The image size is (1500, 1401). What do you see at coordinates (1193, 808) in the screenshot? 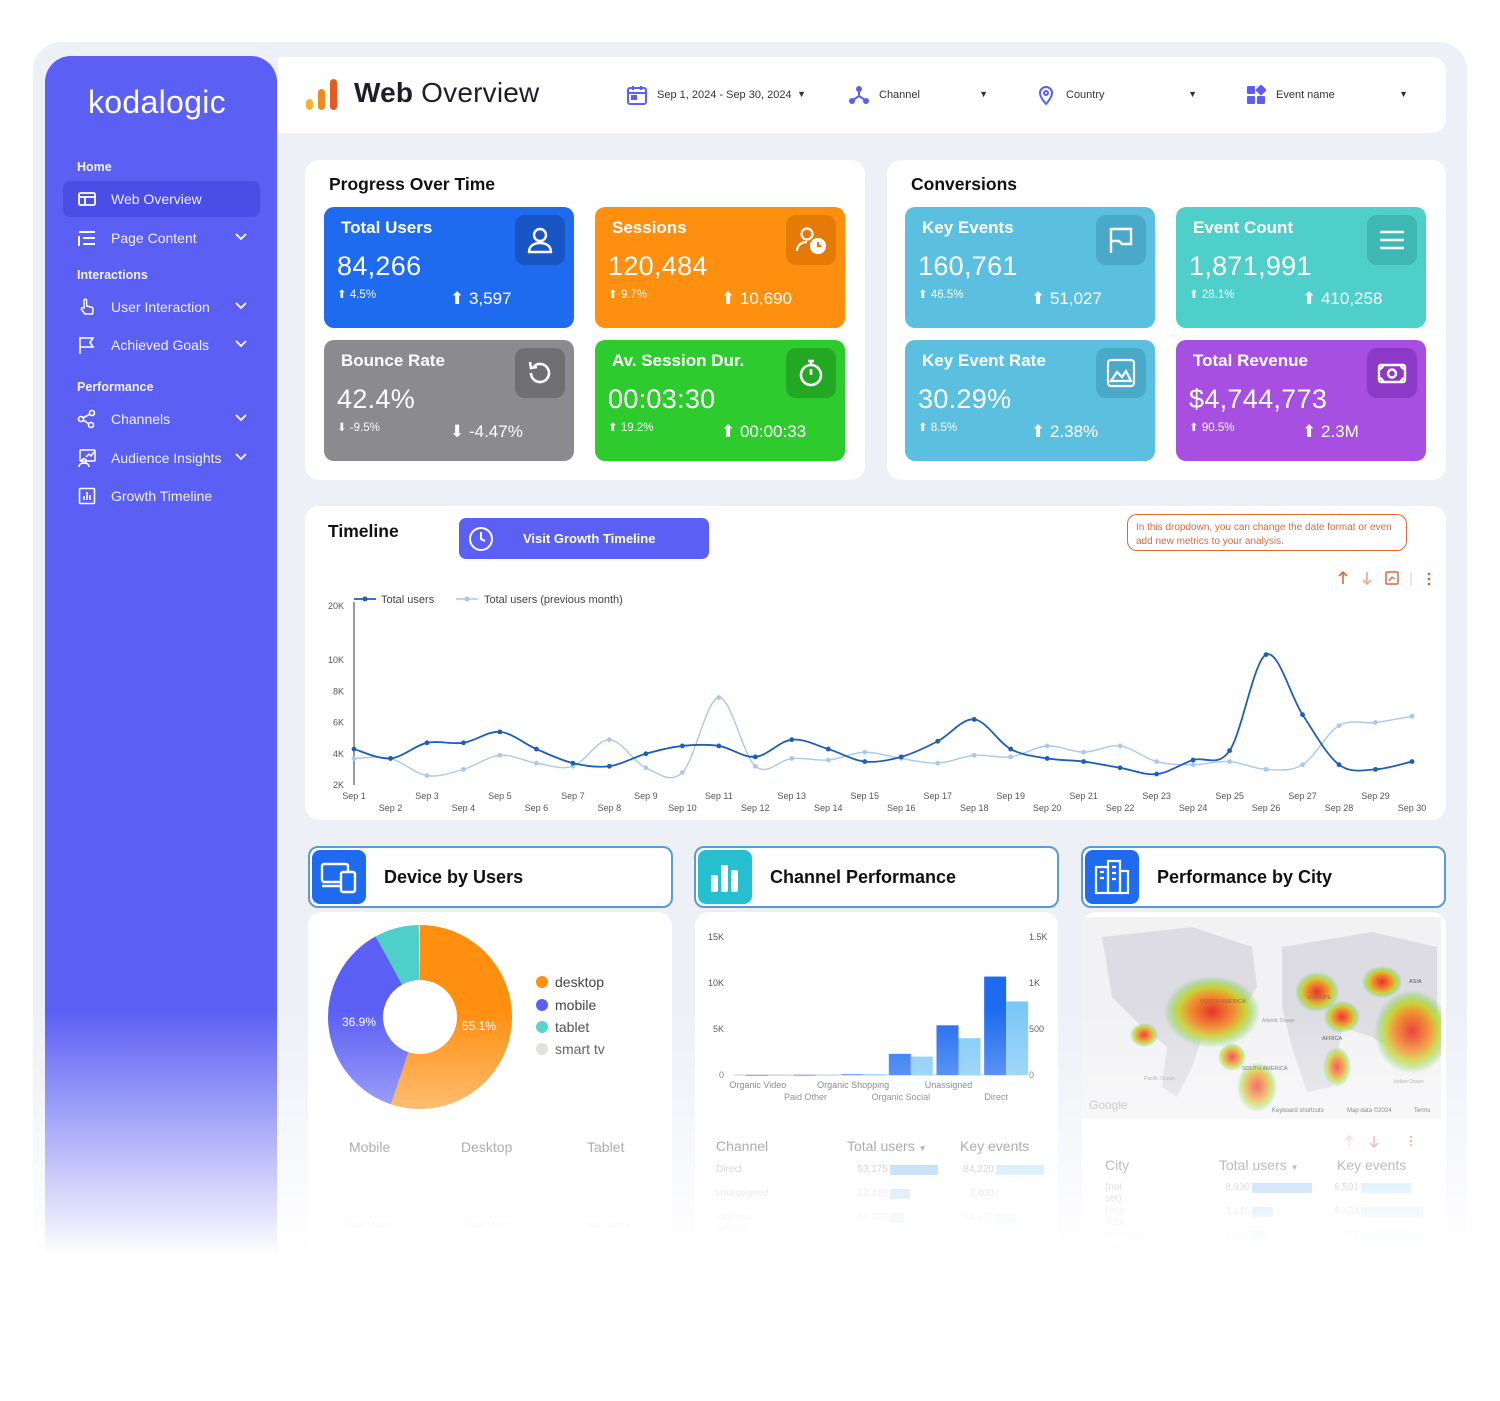
I see `x-tick-label: Sep 24` at bounding box center [1193, 808].